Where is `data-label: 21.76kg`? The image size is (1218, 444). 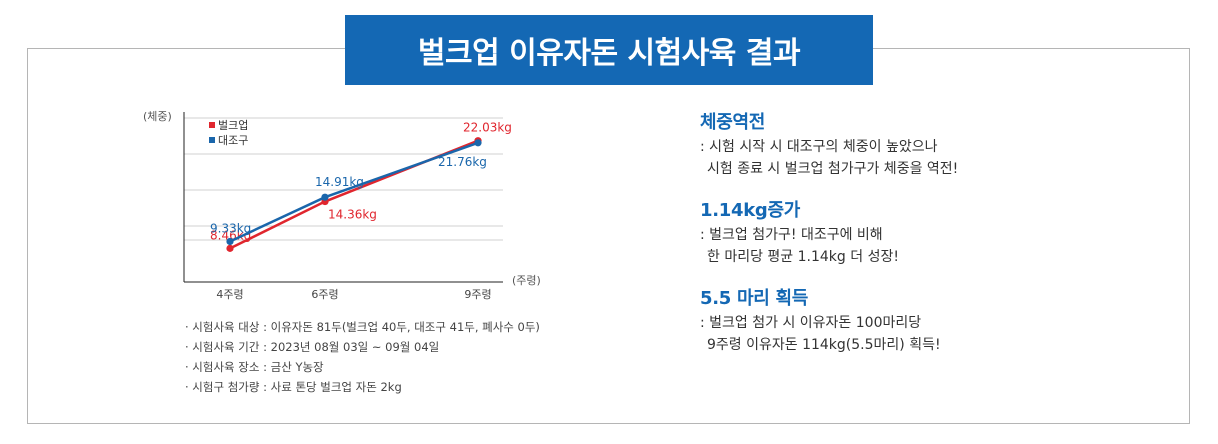 data-label: 21.76kg is located at coordinates (462, 162).